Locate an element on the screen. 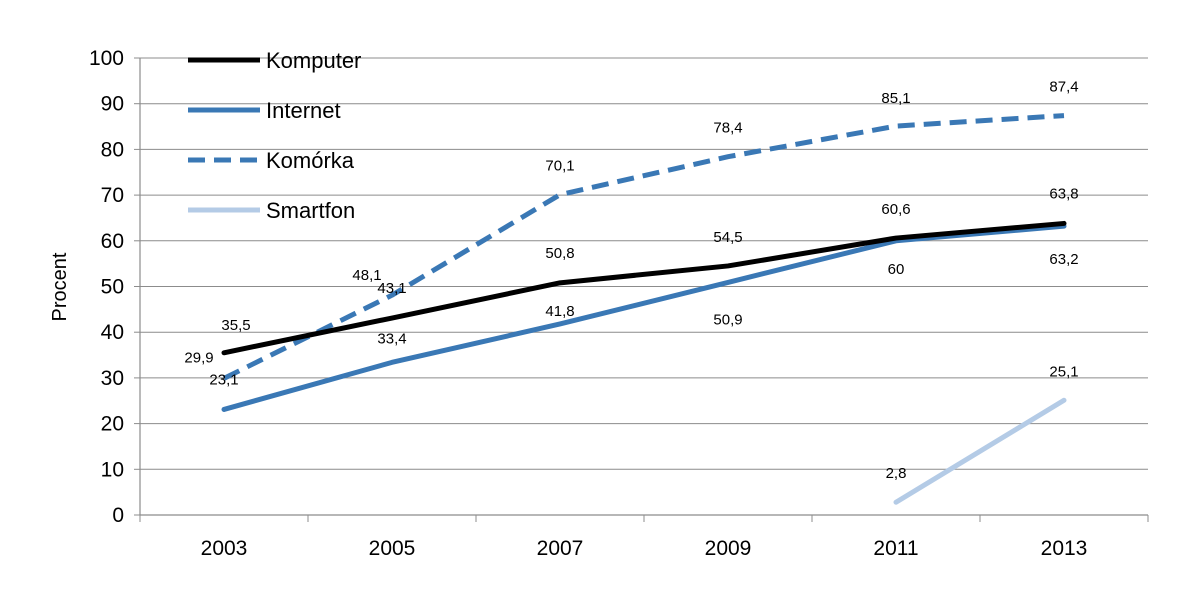 This screenshot has height=611, width=1200. y-tick-label: 70 is located at coordinates (112, 195).